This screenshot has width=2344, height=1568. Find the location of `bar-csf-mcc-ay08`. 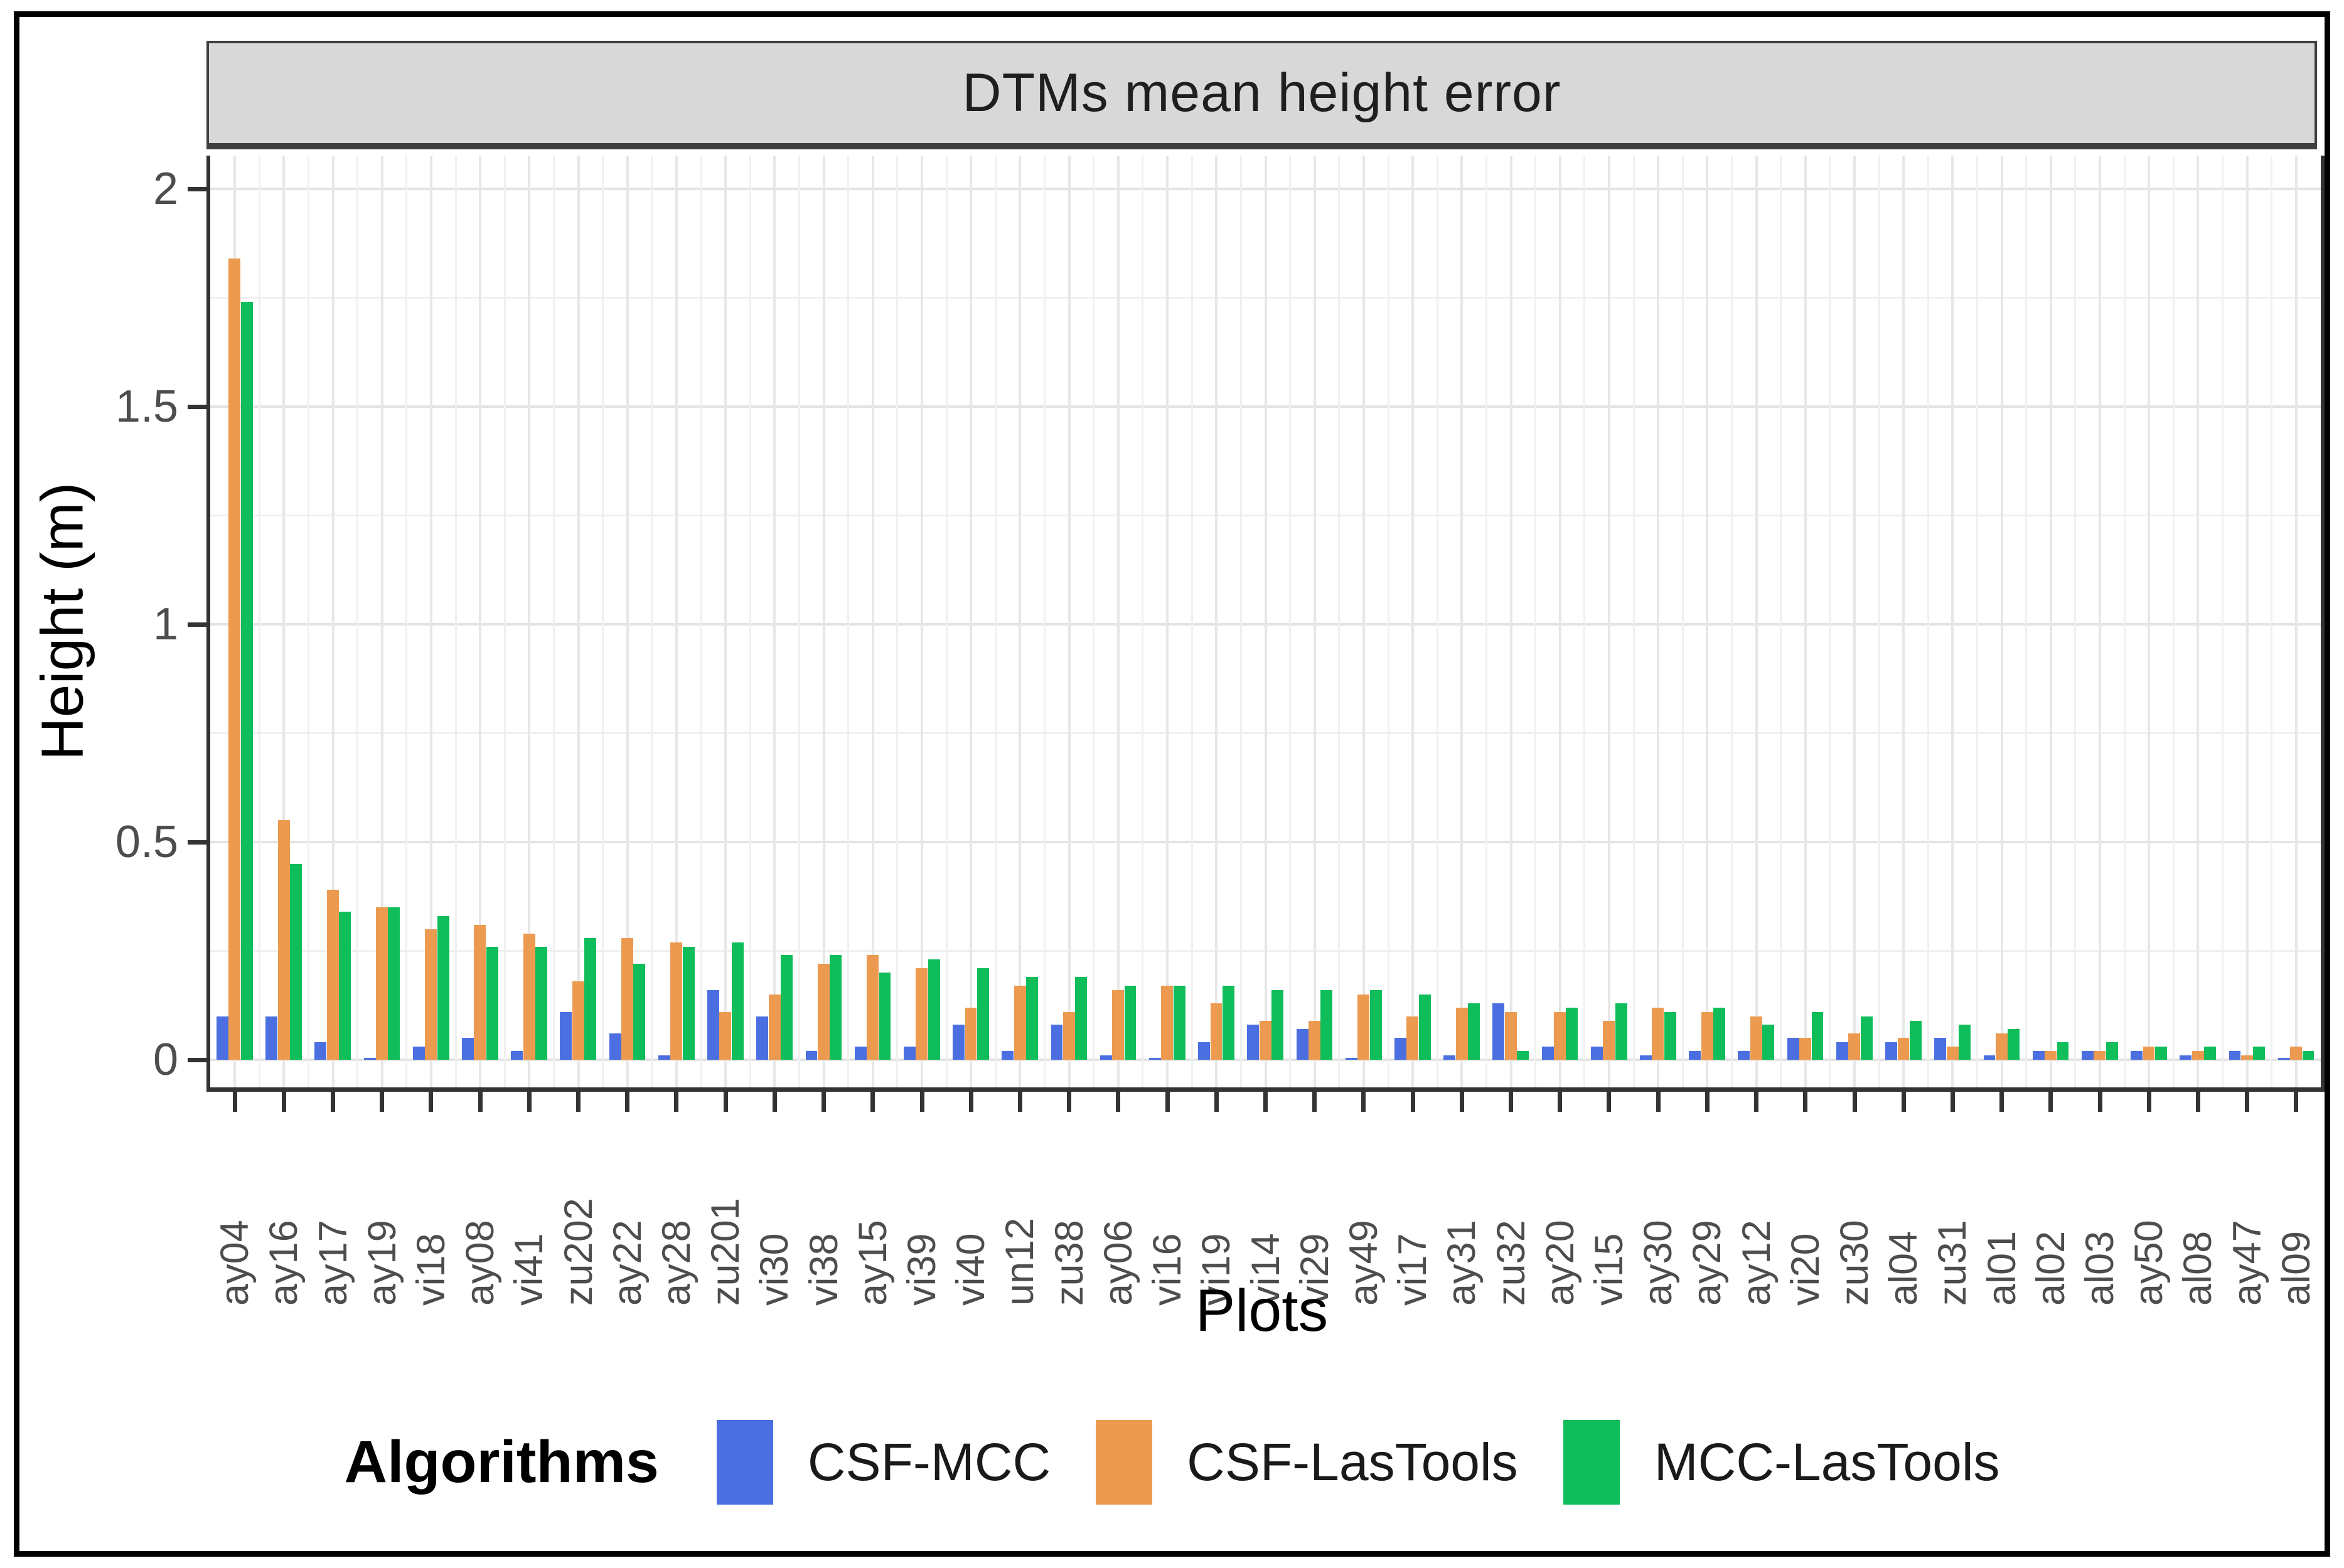

bar-csf-mcc-ay08 is located at coordinates (468, 1049).